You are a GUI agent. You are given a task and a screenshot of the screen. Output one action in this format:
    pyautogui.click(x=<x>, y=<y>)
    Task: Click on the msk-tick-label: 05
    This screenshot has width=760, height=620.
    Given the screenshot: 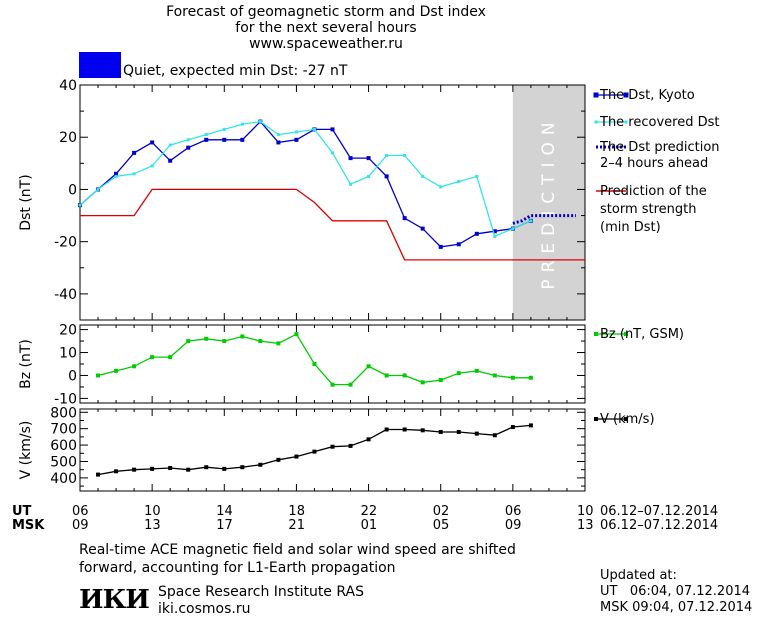 What is the action you would take?
    pyautogui.click(x=441, y=525)
    